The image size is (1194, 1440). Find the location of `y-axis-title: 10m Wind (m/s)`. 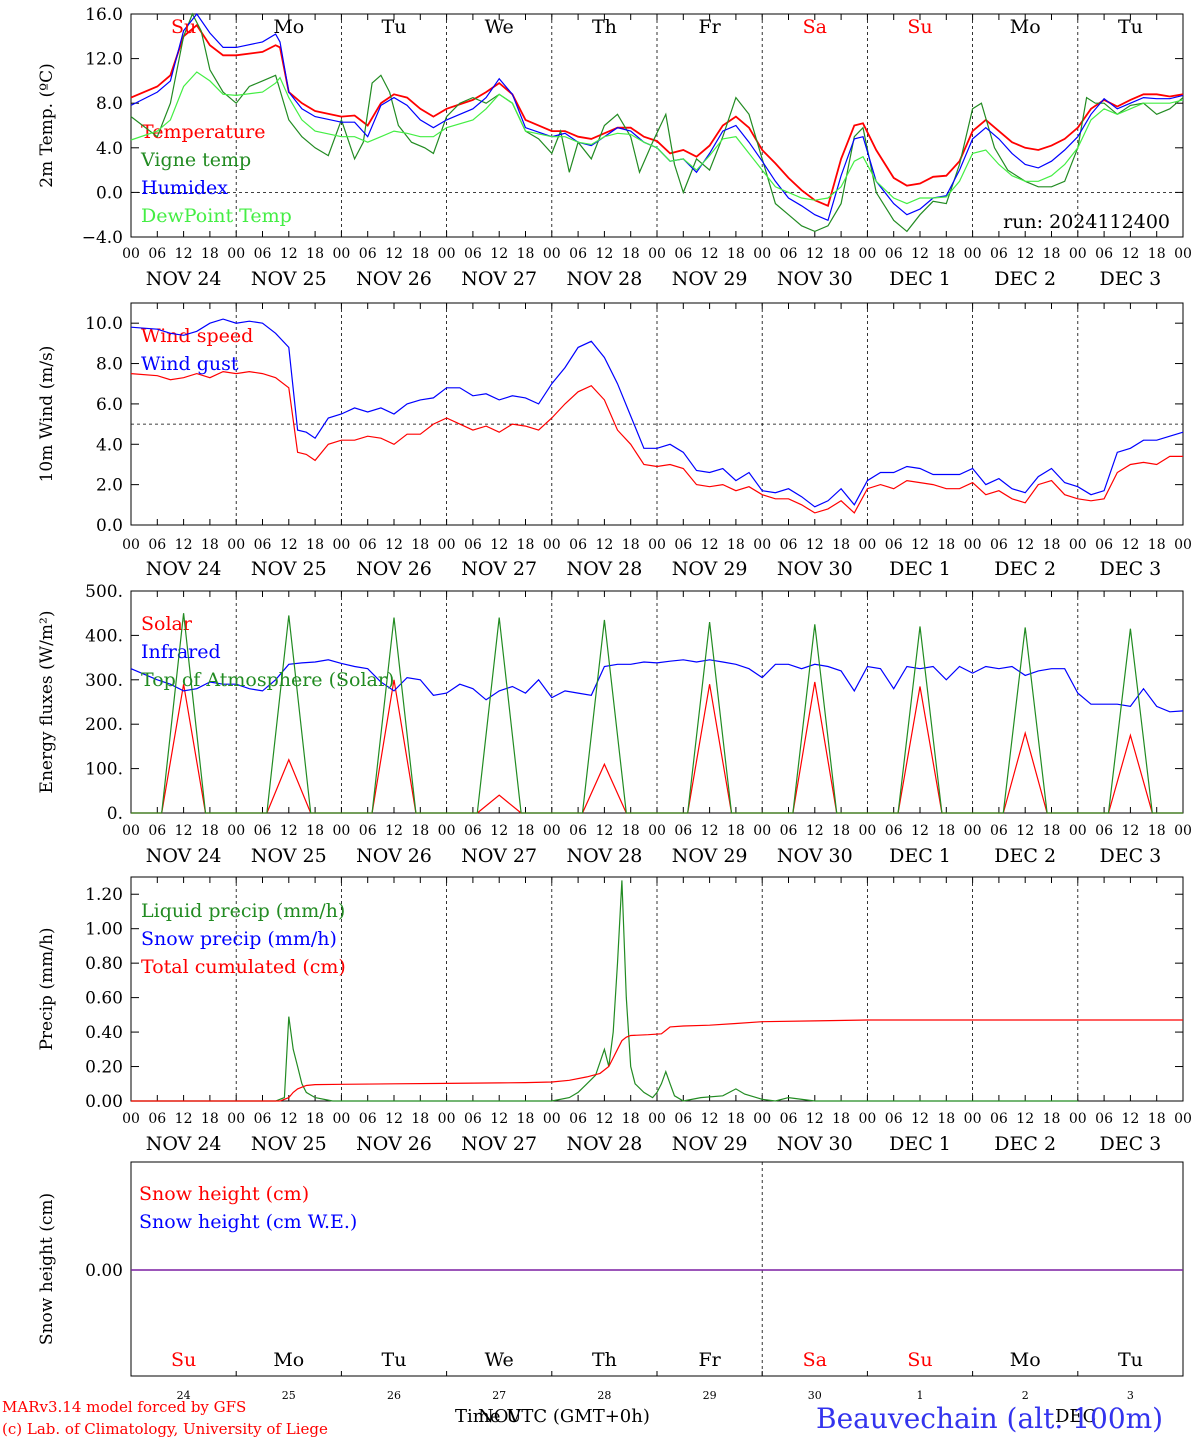

y-axis-title: 10m Wind (m/s) is located at coordinates (47, 414).